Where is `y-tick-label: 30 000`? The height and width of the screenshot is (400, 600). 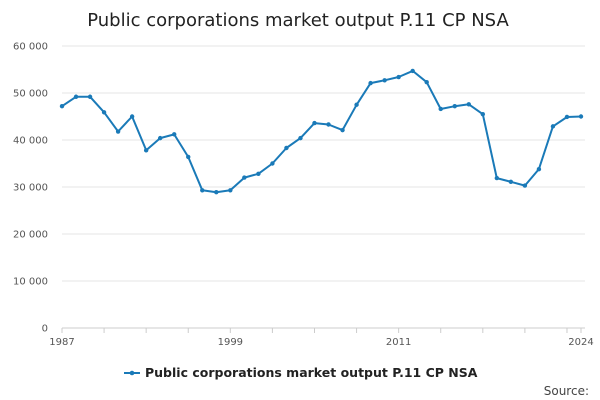
y-tick-label: 30 000 is located at coordinates (30, 188).